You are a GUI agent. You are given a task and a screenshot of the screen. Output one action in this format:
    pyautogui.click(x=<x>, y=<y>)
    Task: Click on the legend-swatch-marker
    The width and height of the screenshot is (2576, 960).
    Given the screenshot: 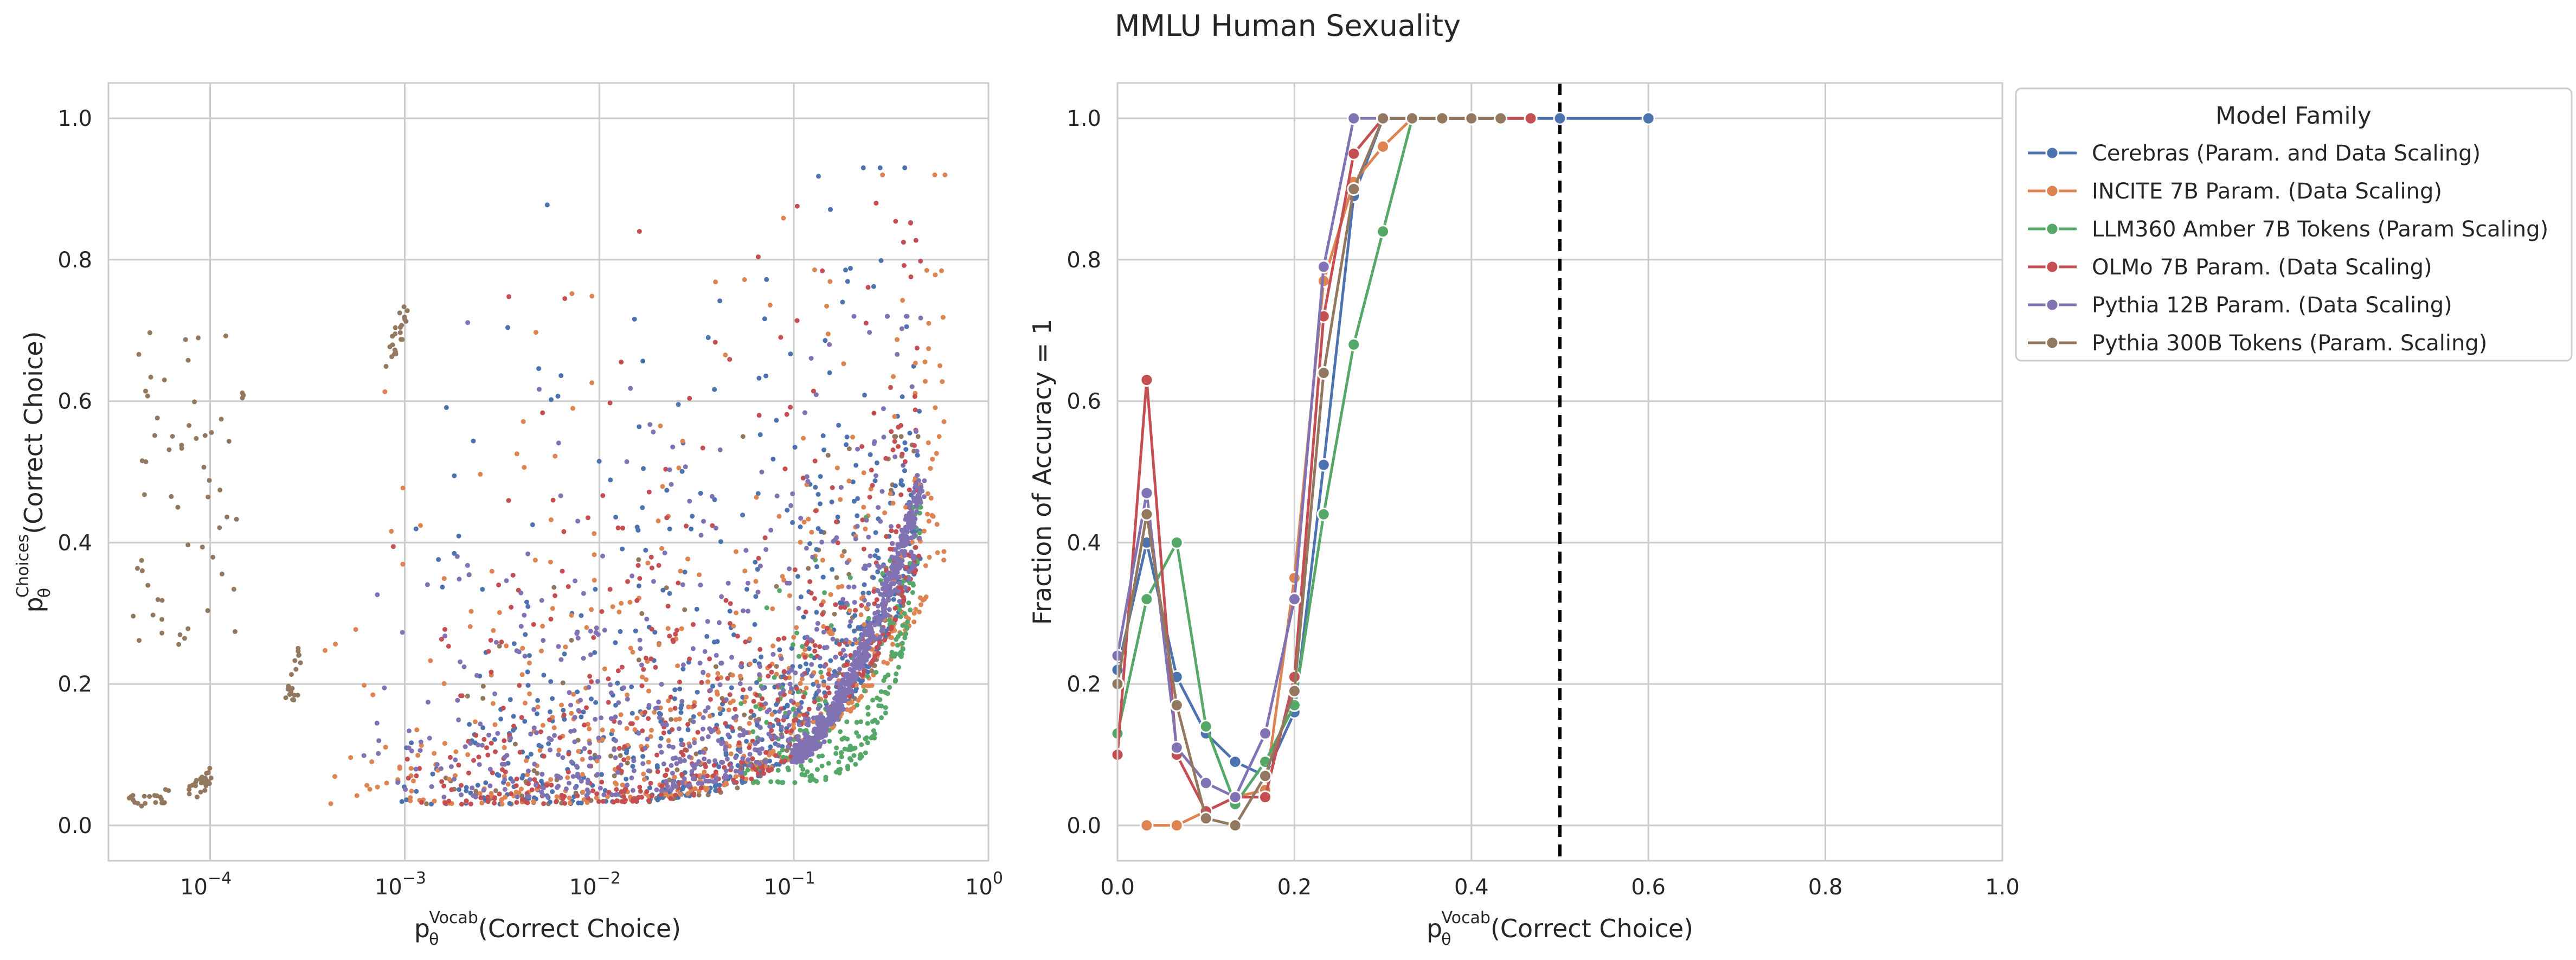 What is the action you would take?
    pyautogui.click(x=2052, y=305)
    